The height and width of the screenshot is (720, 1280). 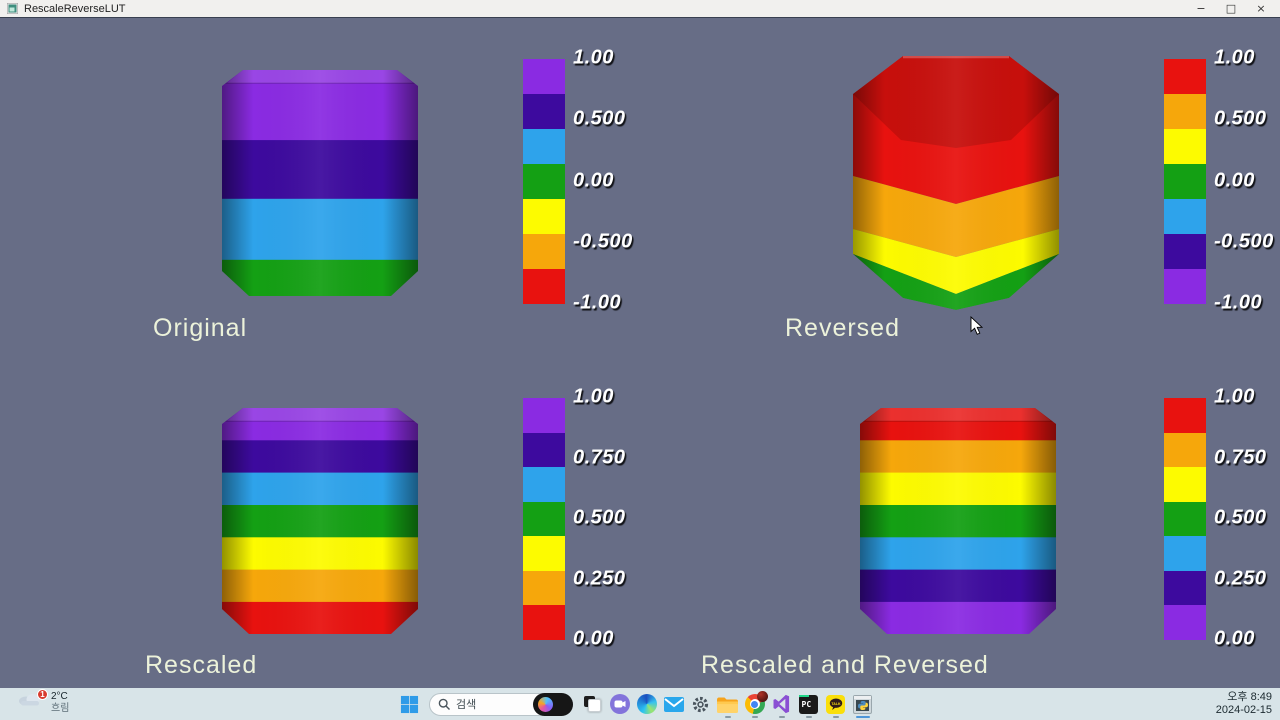 What do you see at coordinates (1238, 302) in the screenshot?
I see `scalar-bar-tick: -1.00` at bounding box center [1238, 302].